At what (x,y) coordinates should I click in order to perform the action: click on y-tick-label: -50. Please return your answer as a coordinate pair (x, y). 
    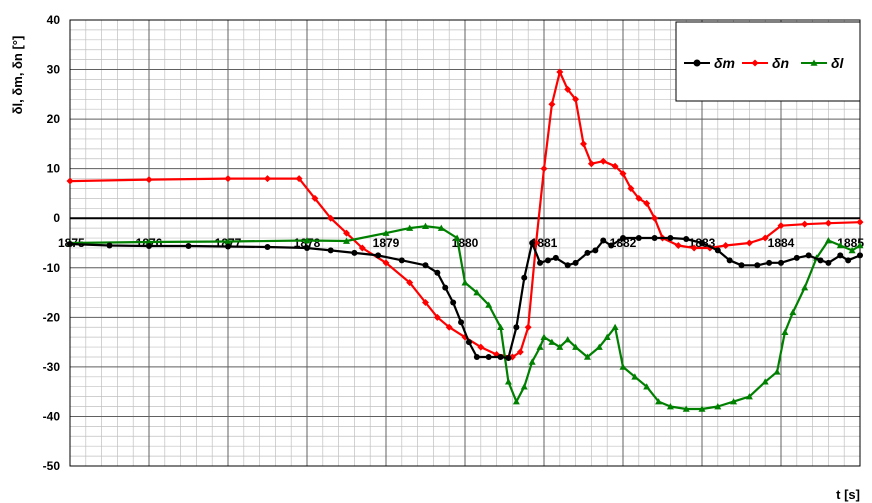
    Looking at the image, I should click on (52, 466).